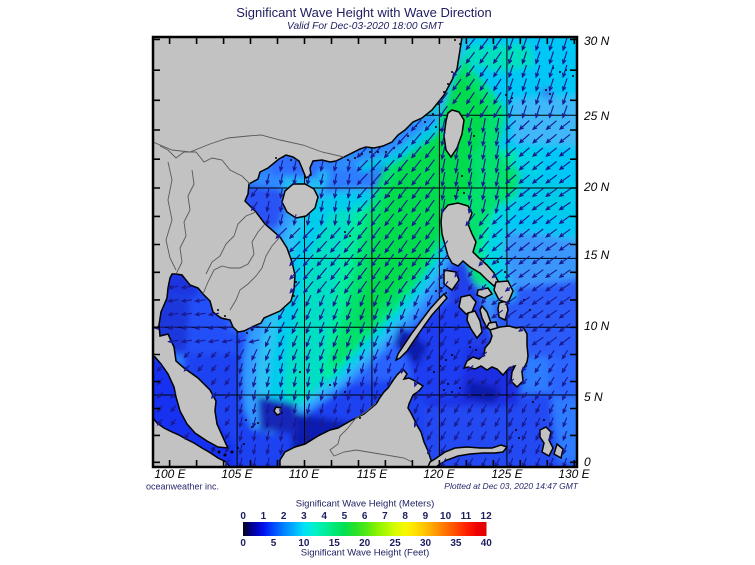 Image resolution: width=755 pixels, height=565 pixels. Describe the element at coordinates (597, 326) in the screenshot. I see `svg-text: 10 N` at that location.